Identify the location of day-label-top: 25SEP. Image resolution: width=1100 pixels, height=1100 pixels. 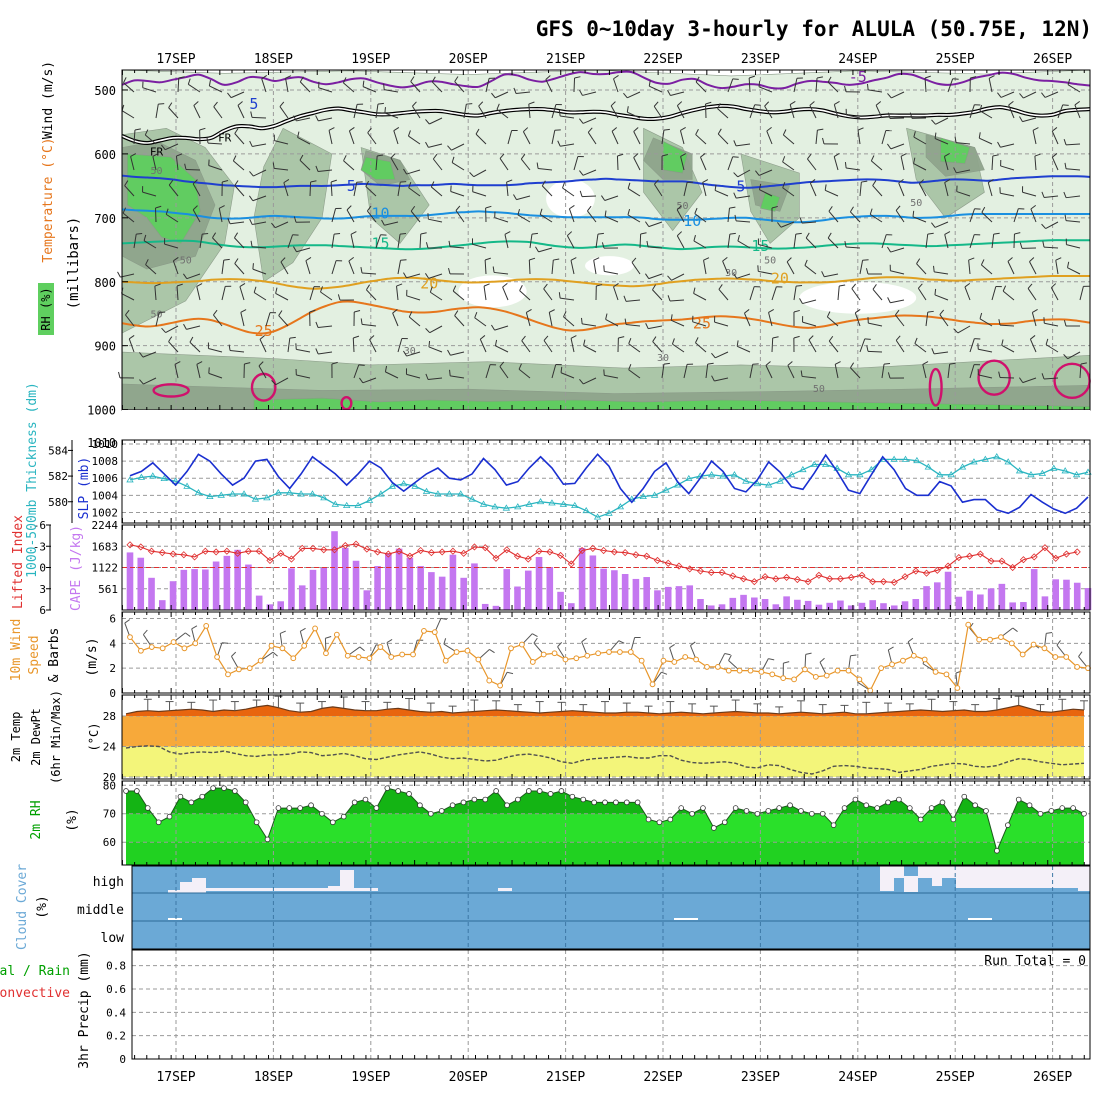
(955, 59).